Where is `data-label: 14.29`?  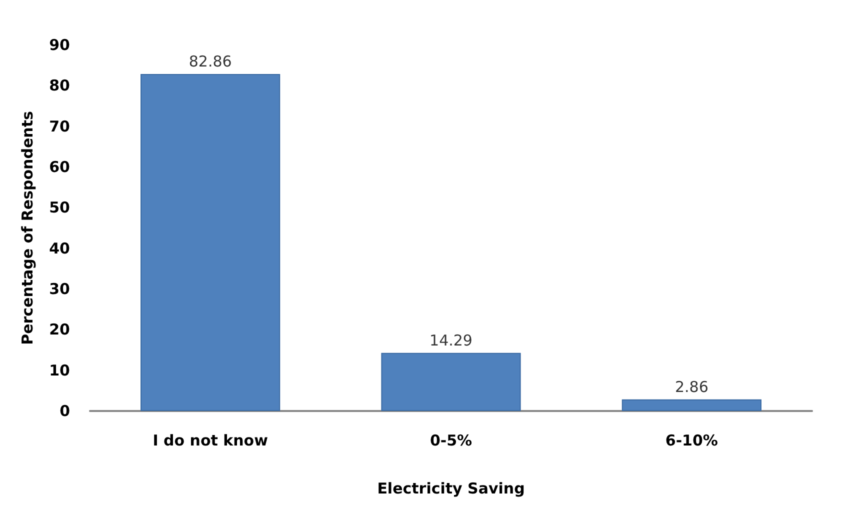 data-label: 14.29 is located at coordinates (451, 340).